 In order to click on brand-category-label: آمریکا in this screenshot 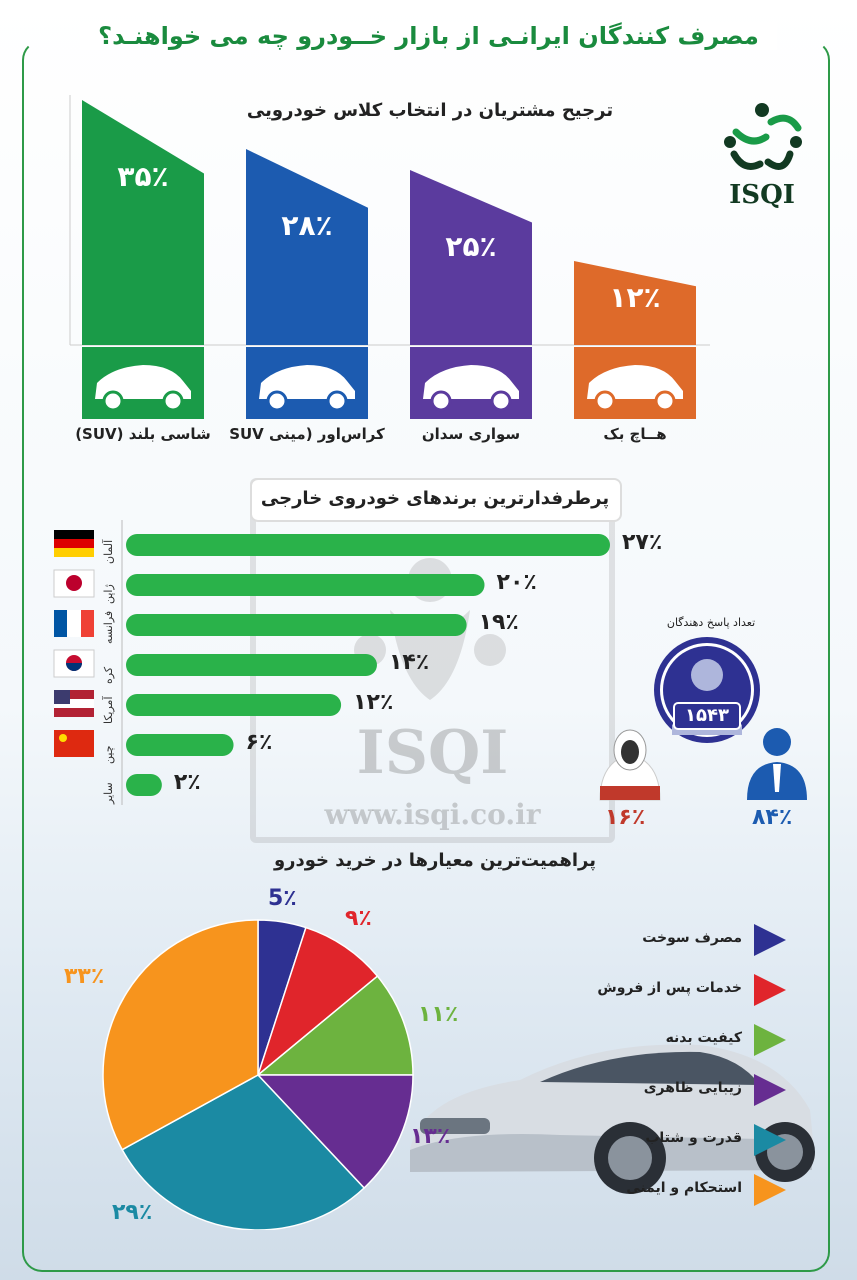, I will do `click(108, 710)`.